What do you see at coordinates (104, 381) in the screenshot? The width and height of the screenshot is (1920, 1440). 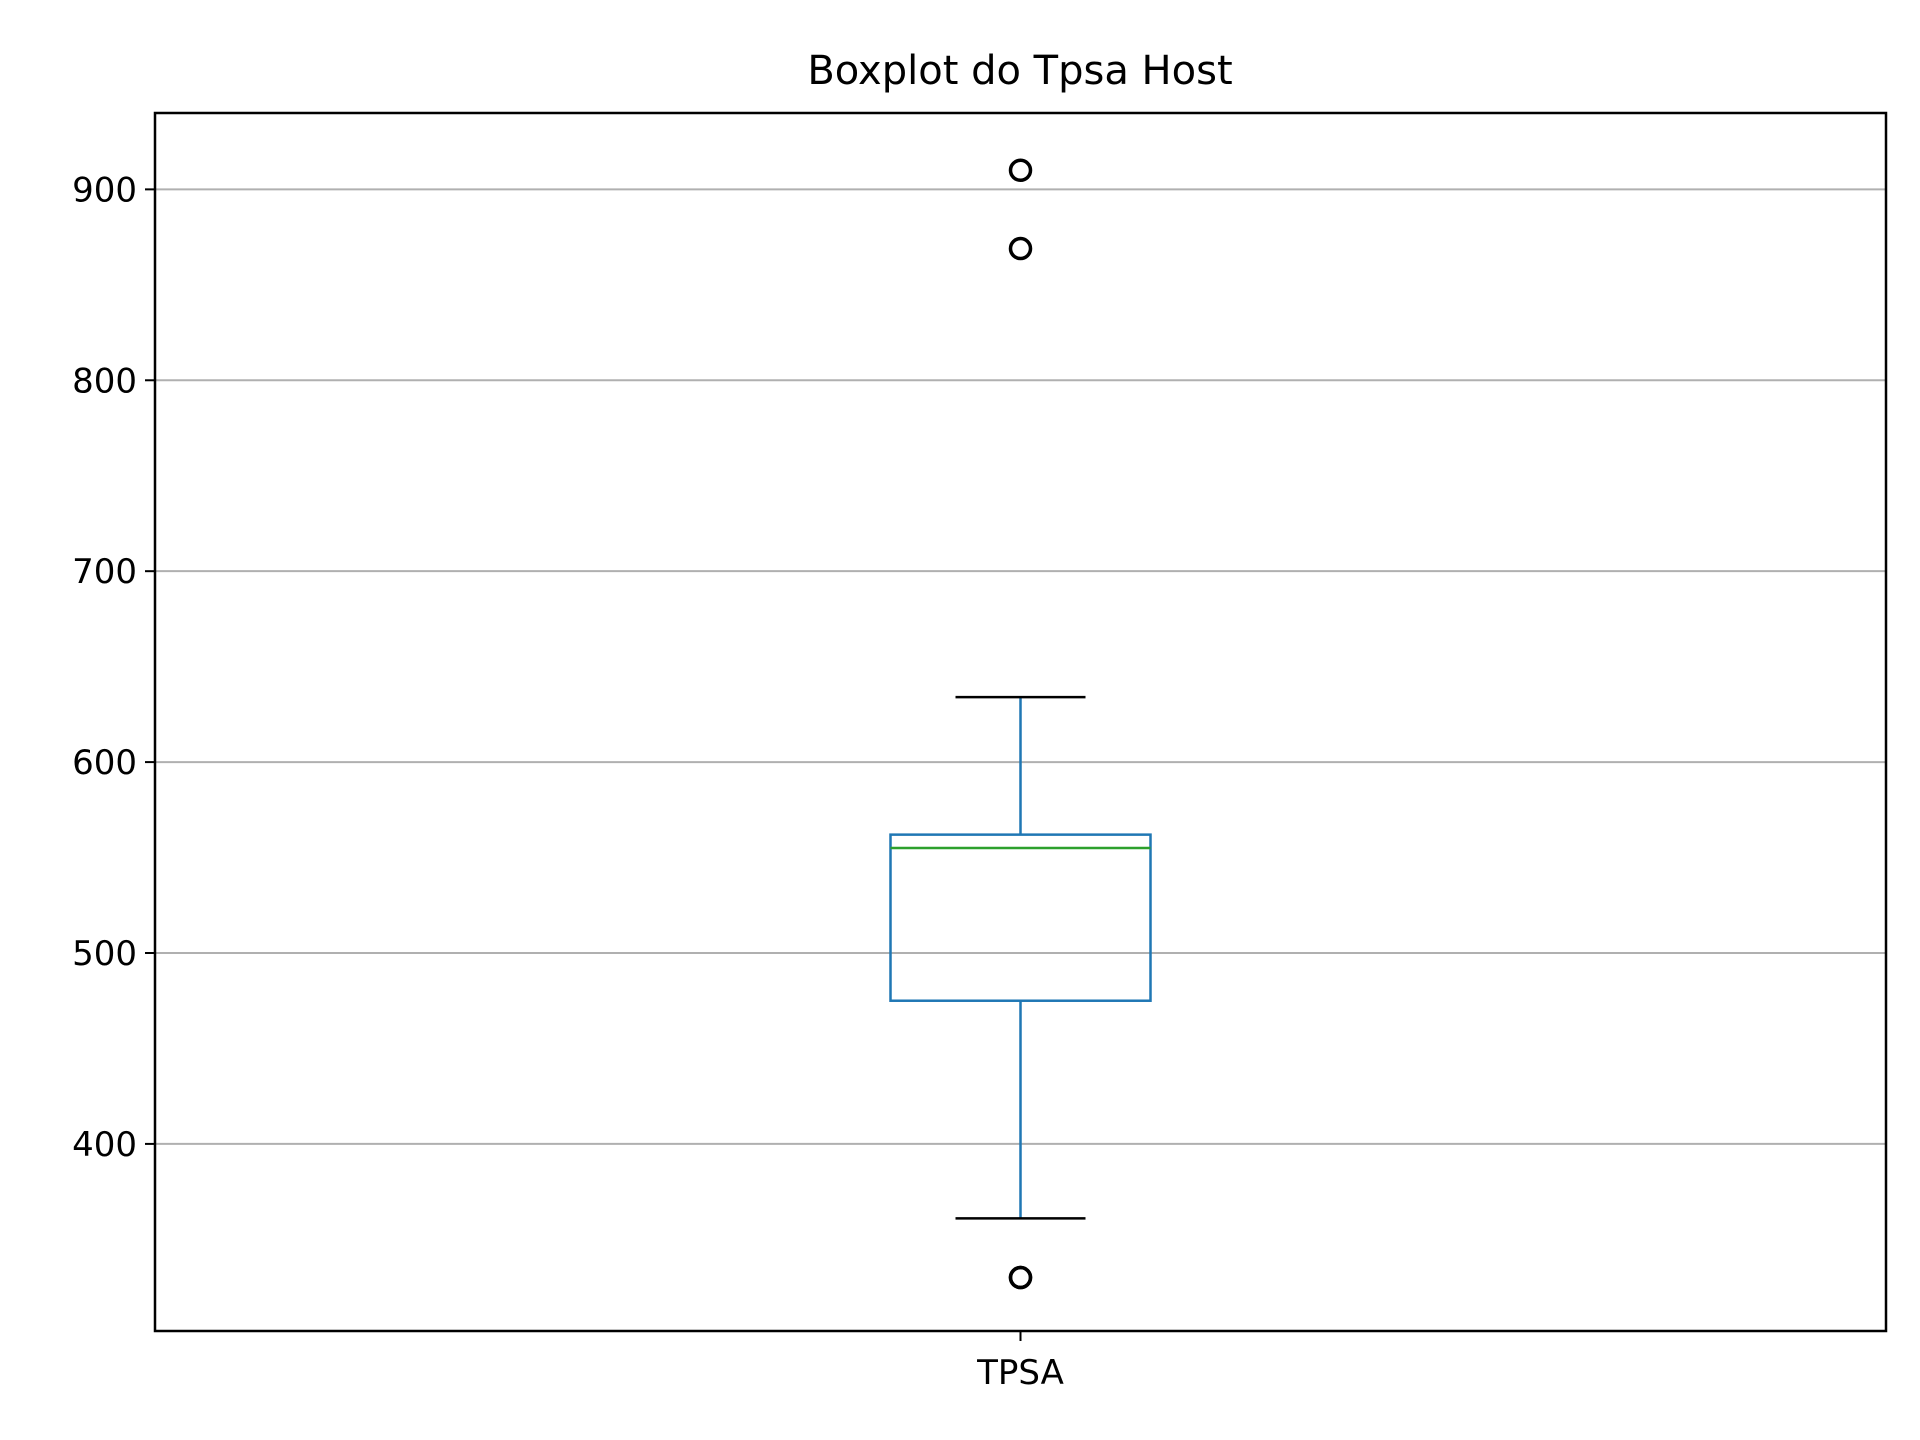 I see `y-tick-label: 800` at bounding box center [104, 381].